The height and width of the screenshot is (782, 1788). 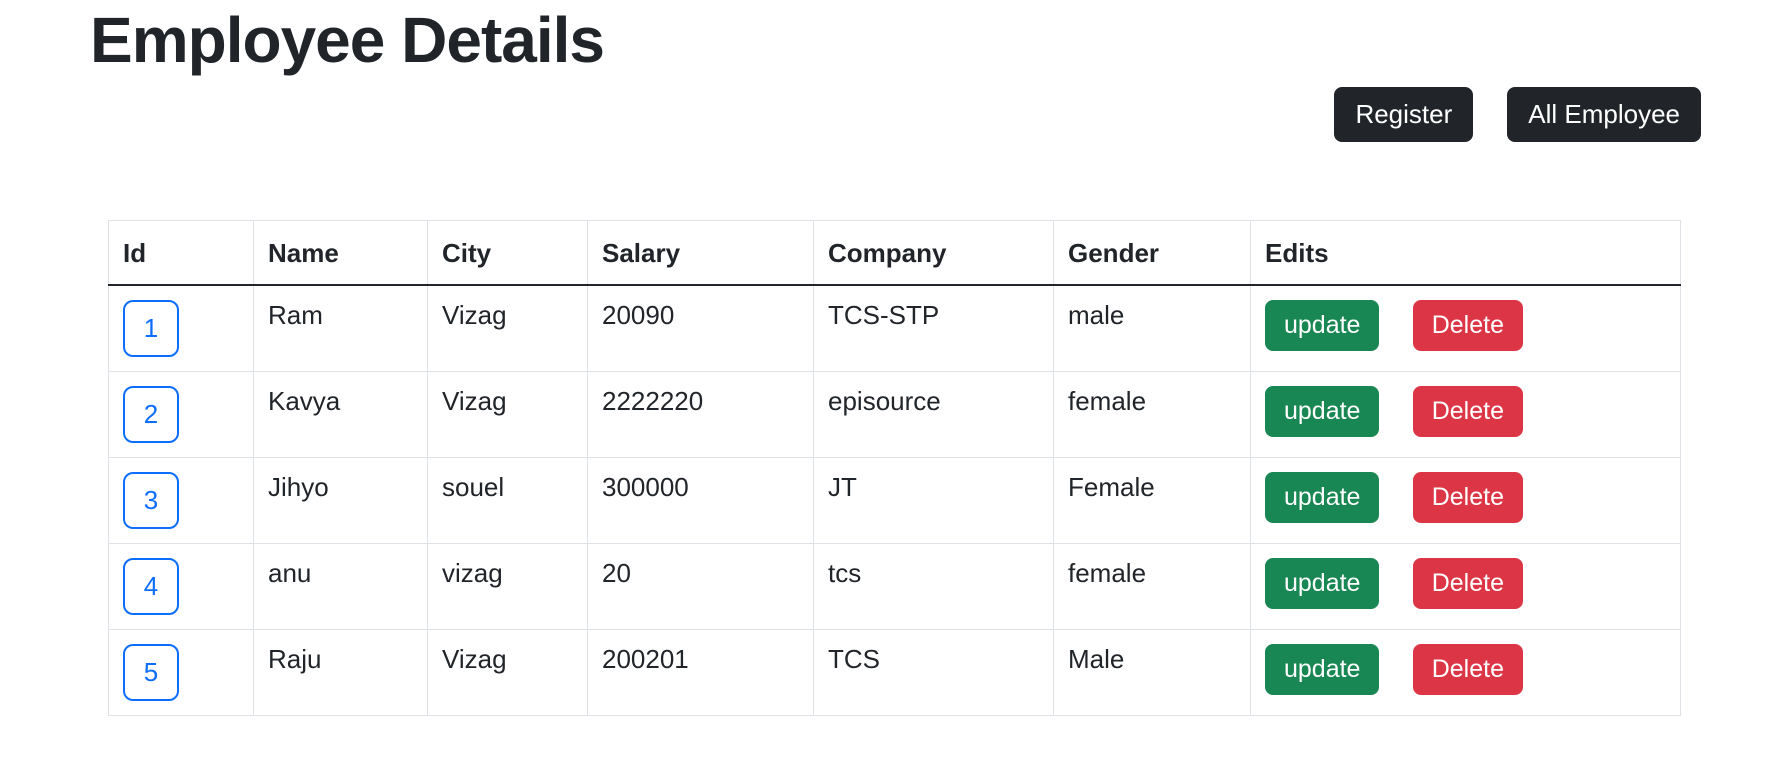 What do you see at coordinates (933, 672) in the screenshot?
I see `cell-company: TCS` at bounding box center [933, 672].